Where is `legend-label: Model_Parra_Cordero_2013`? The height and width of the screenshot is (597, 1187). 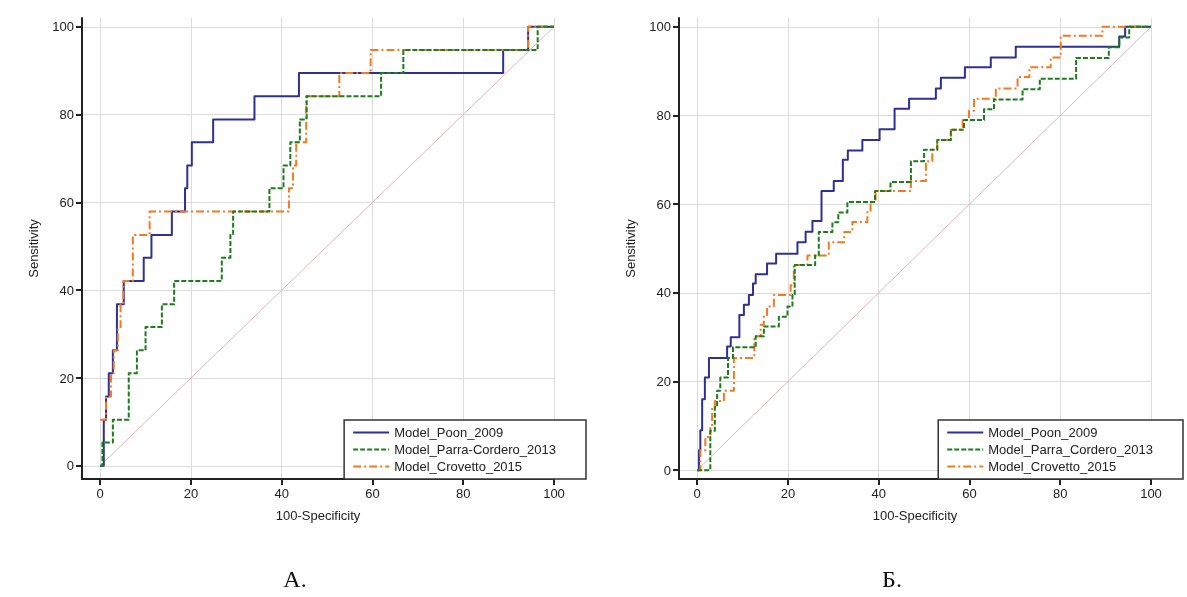
legend-label: Model_Parra_Cordero_2013 is located at coordinates (1071, 449).